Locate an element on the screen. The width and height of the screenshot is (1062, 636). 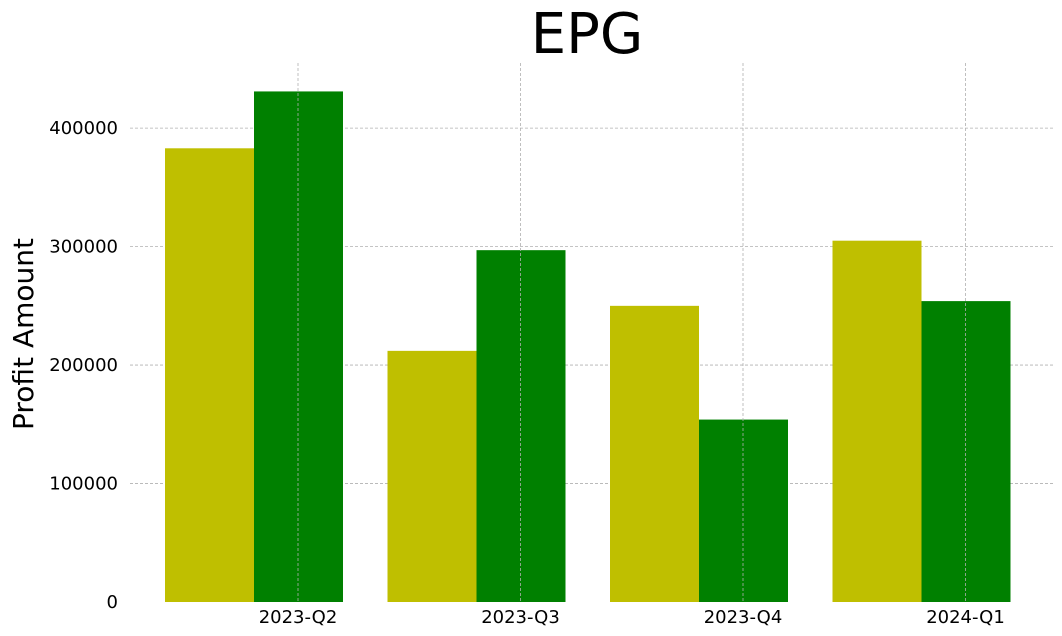
y-tick-label: 0 is located at coordinates (112, 602).